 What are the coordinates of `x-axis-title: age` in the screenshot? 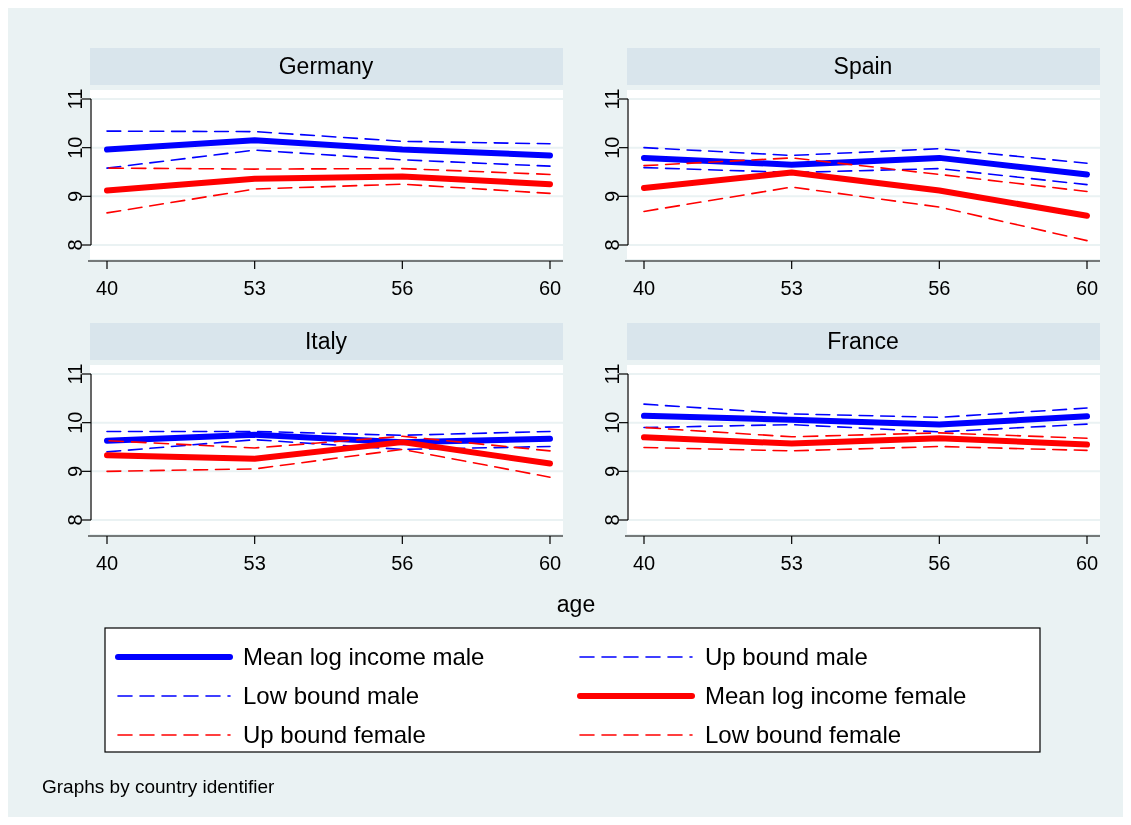 It's located at (576, 604).